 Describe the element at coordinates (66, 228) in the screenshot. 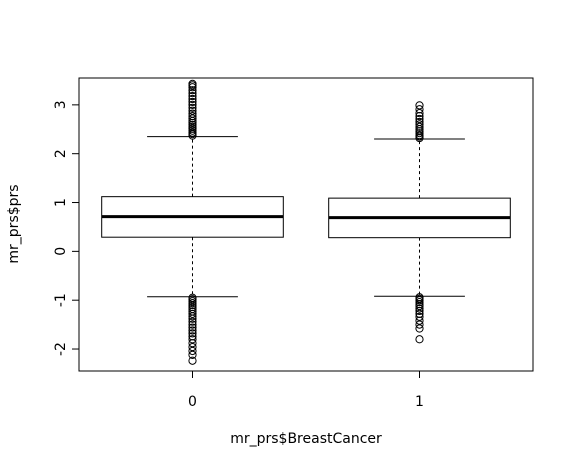

I see `y-axis: -2 -1 0 1 2 3` at that location.